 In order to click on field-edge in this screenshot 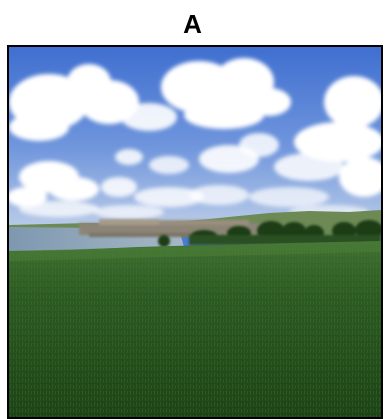, I will do `click(195, 251)`.